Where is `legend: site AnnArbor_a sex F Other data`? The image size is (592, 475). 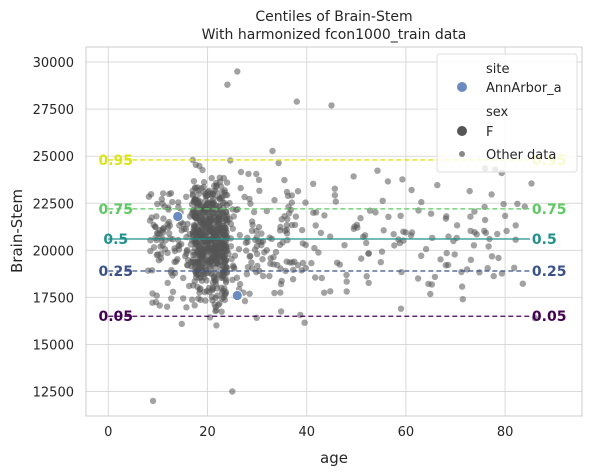
legend: site AnnArbor_a sex F Other data is located at coordinates (507, 113).